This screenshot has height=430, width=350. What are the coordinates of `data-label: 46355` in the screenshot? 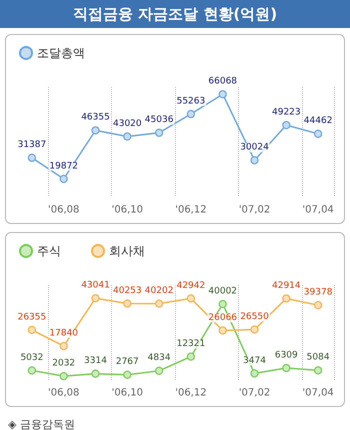 It's located at (95, 117).